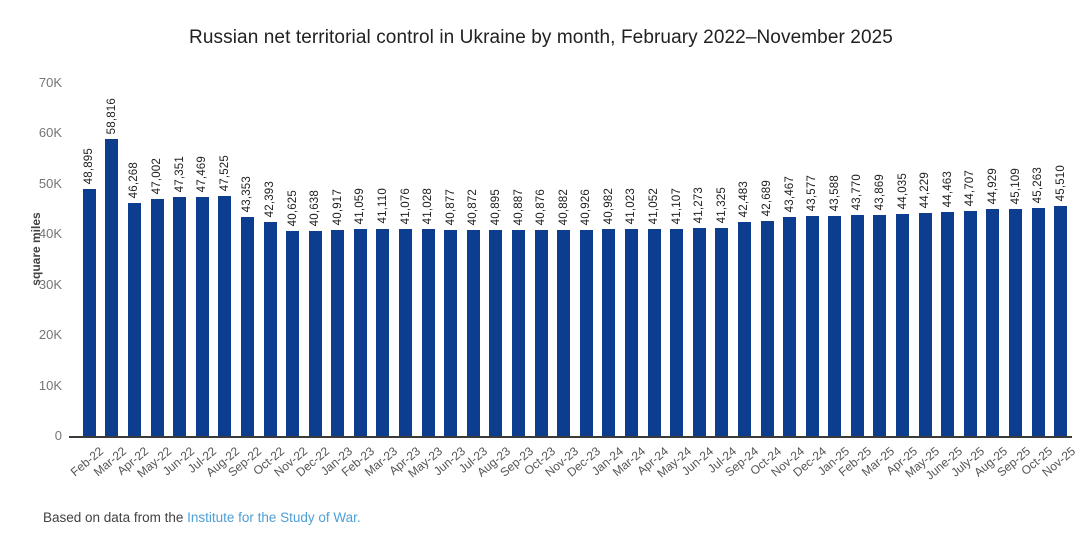 Image resolution: width=1082 pixels, height=558 pixels. I want to click on source-note-text: Based on data from the, so click(115, 517).